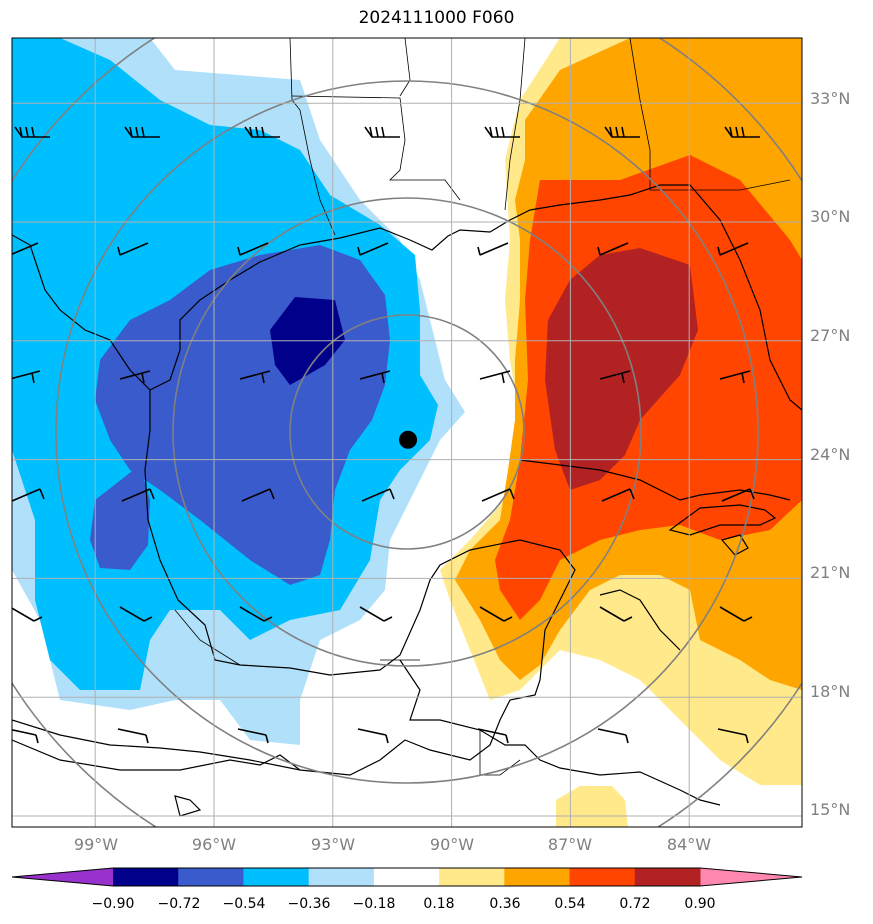 The width and height of the screenshot is (873, 924). I want to click on lat-label: 24°N, so click(830, 454).